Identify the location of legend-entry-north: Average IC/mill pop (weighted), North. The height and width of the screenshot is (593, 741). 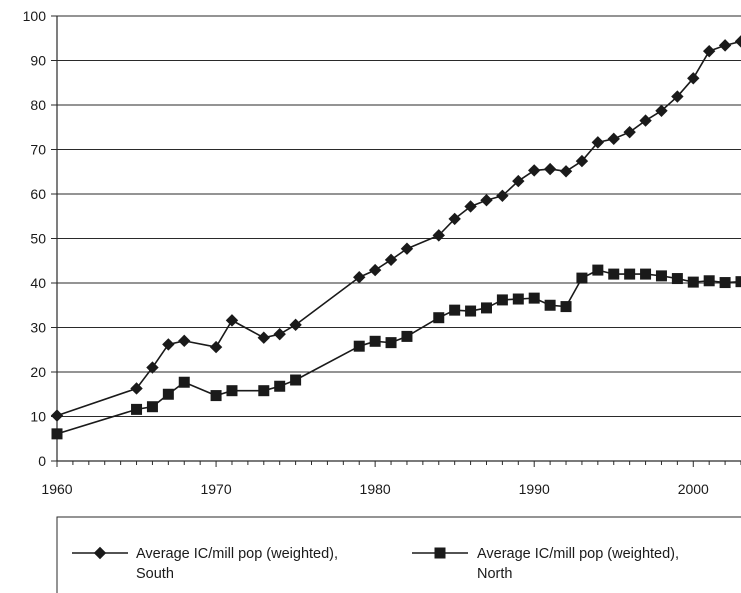
(545, 564).